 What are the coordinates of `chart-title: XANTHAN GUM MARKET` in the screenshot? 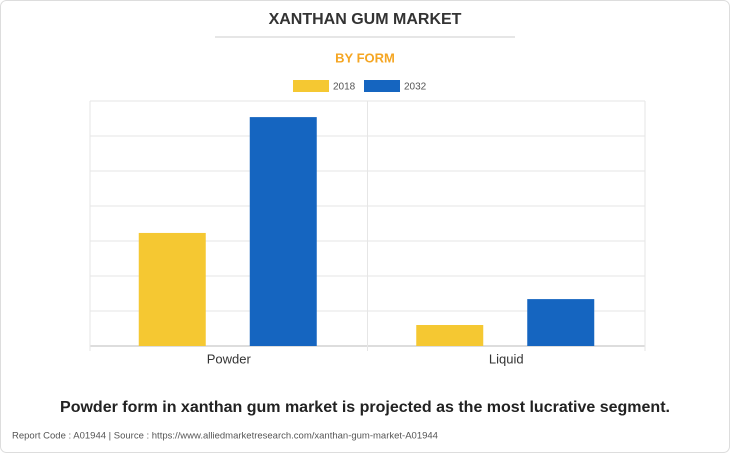 It's located at (365, 19).